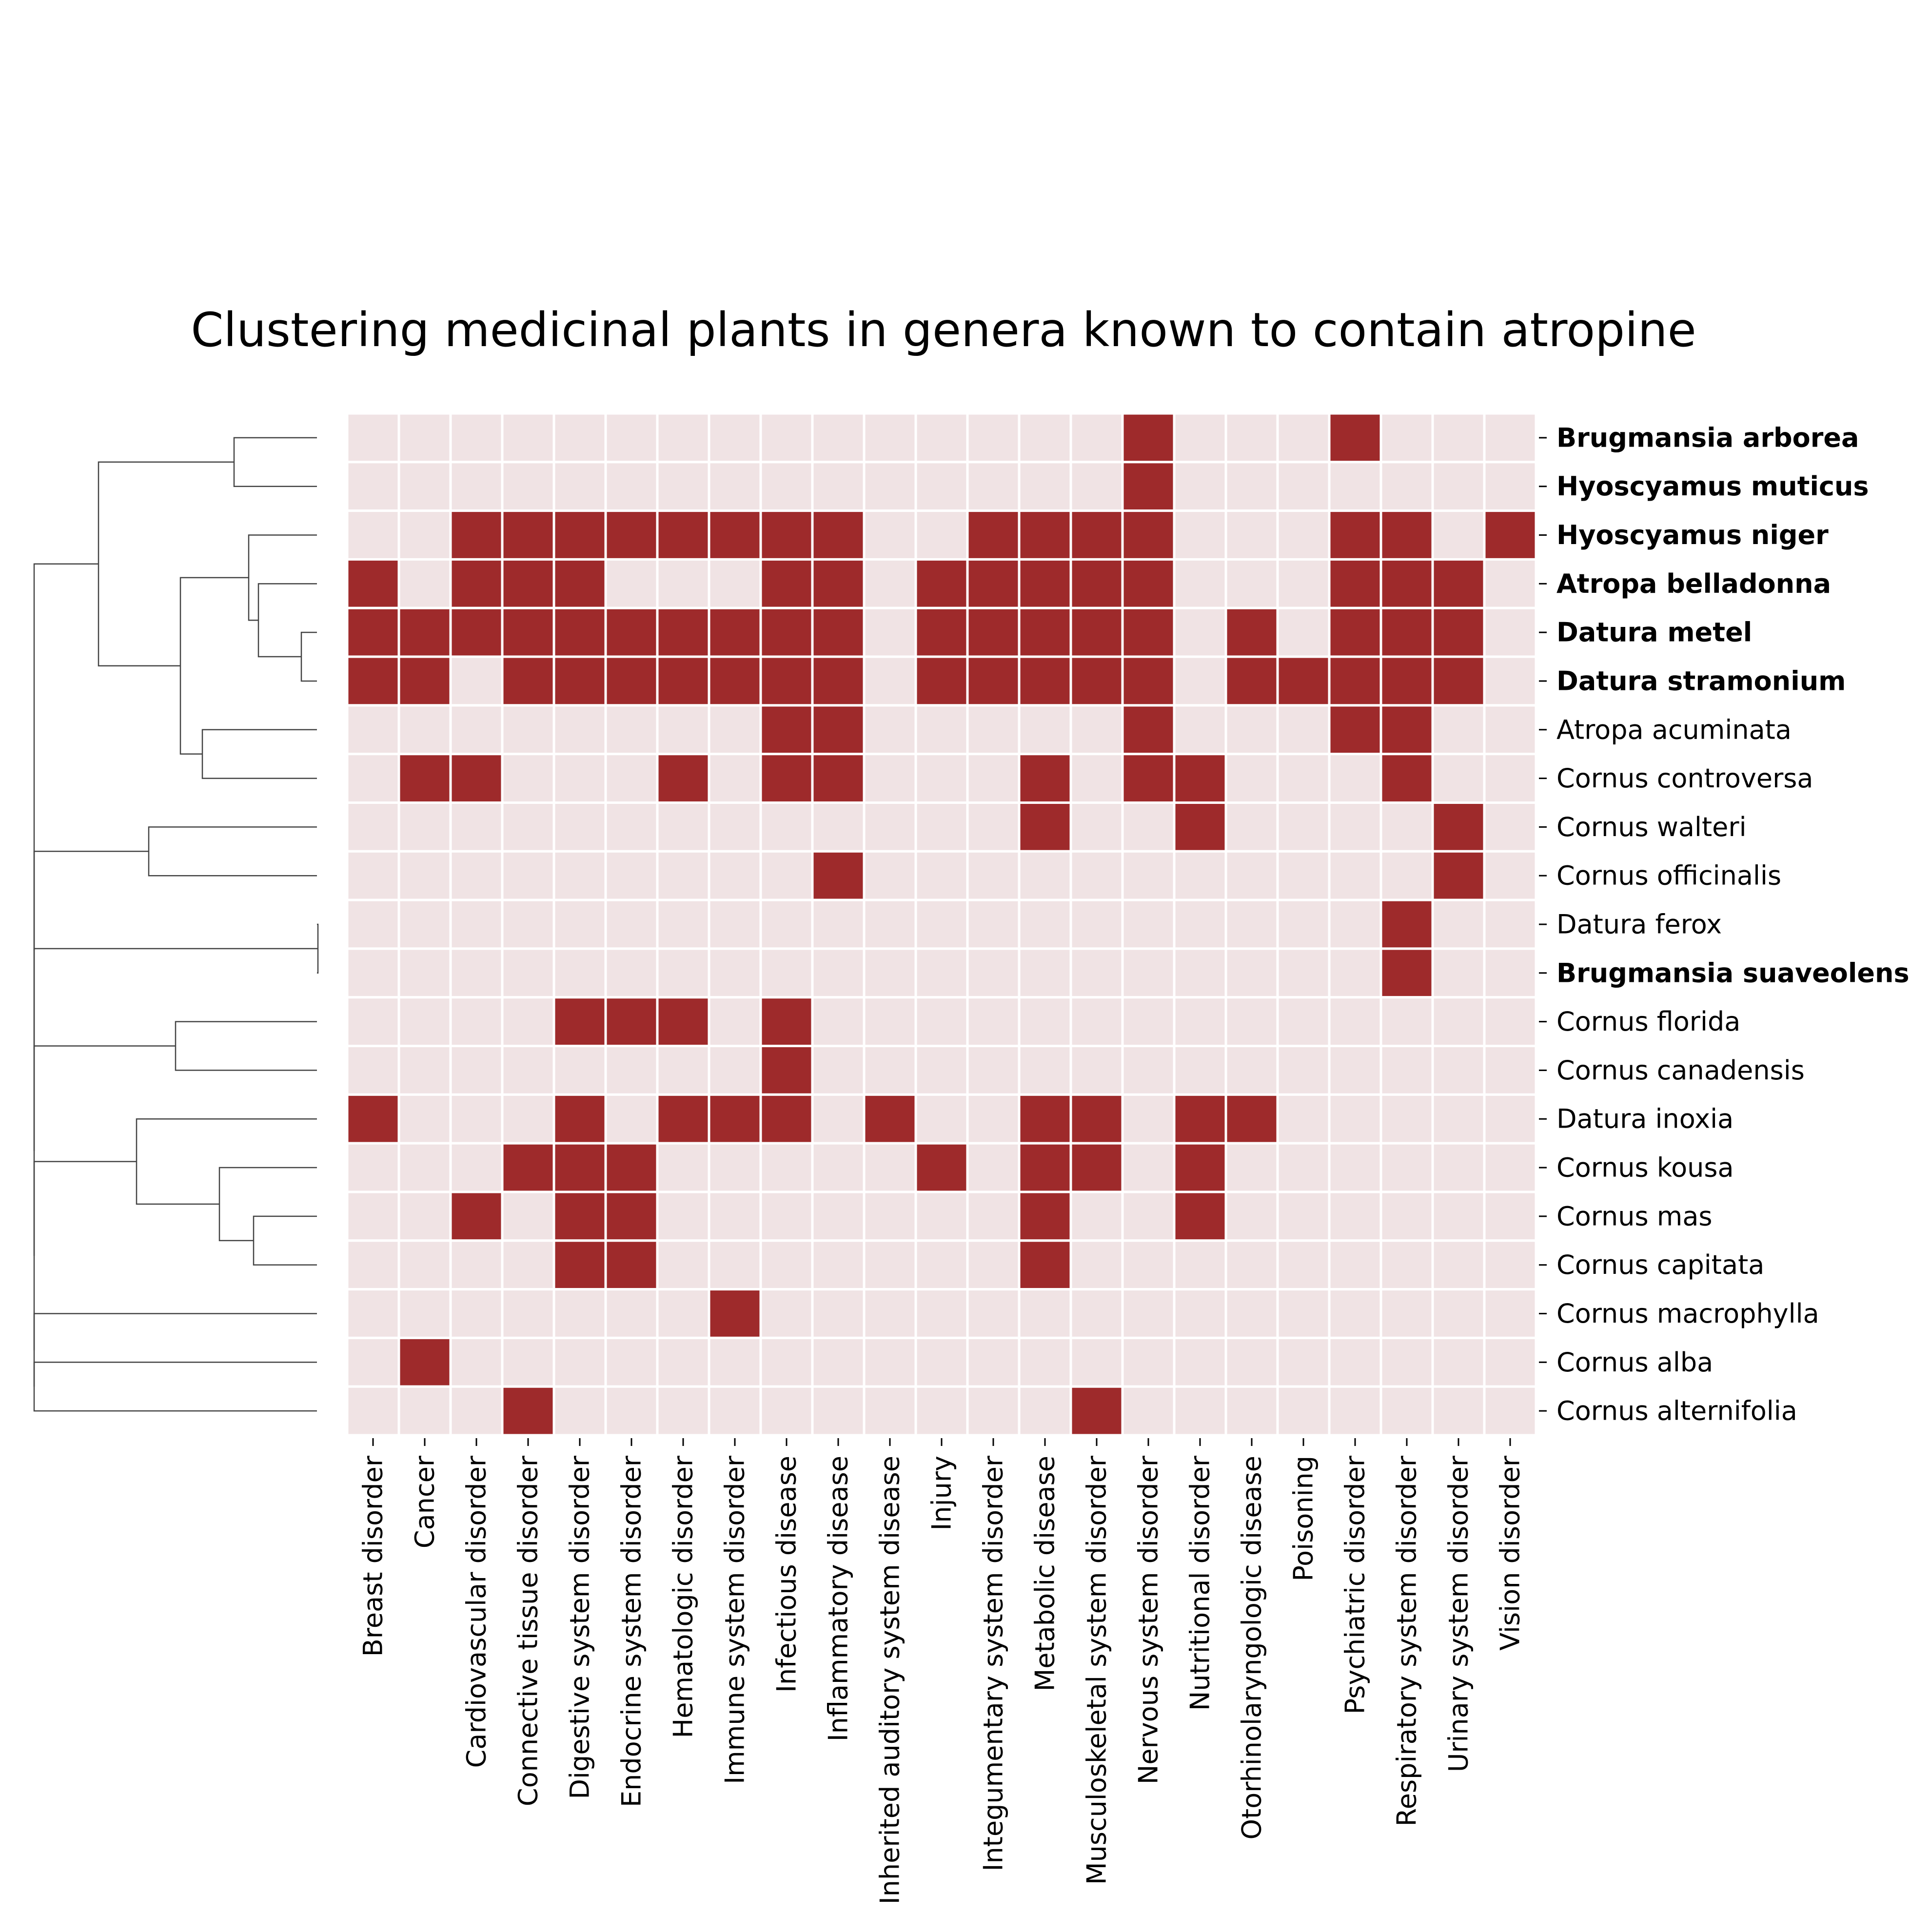 Image resolution: width=1930 pixels, height=1932 pixels. I want to click on cell-cornus-mas-infectious-disease, so click(786, 1216).